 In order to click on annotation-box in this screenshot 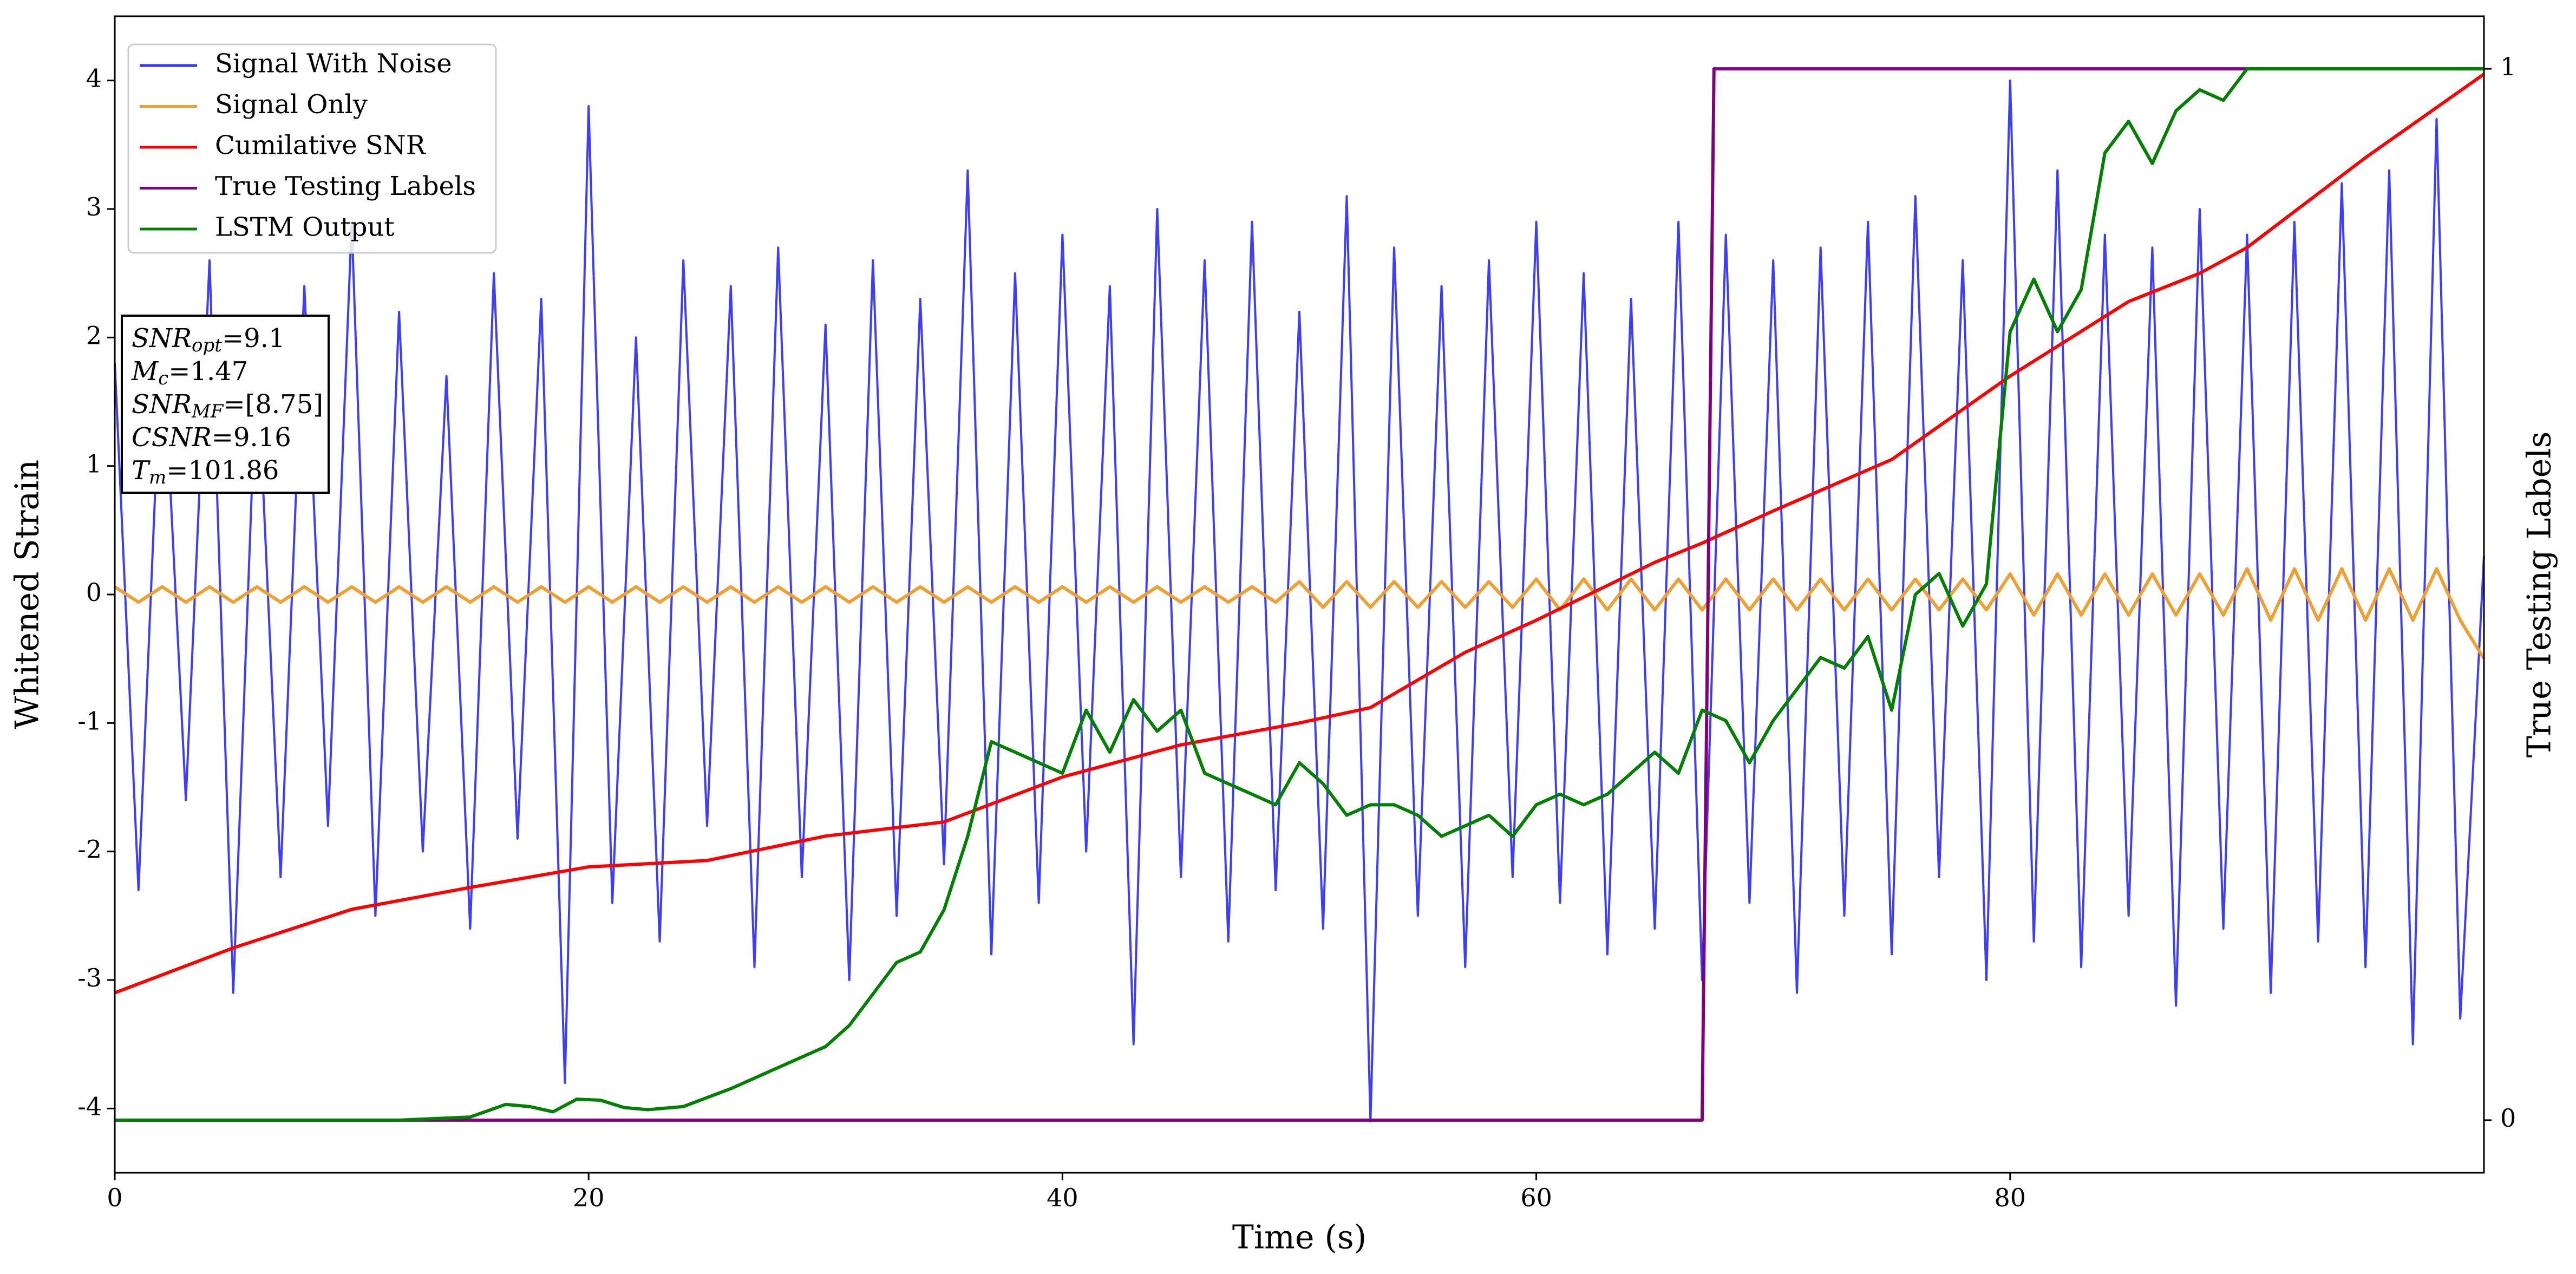, I will do `click(225, 404)`.